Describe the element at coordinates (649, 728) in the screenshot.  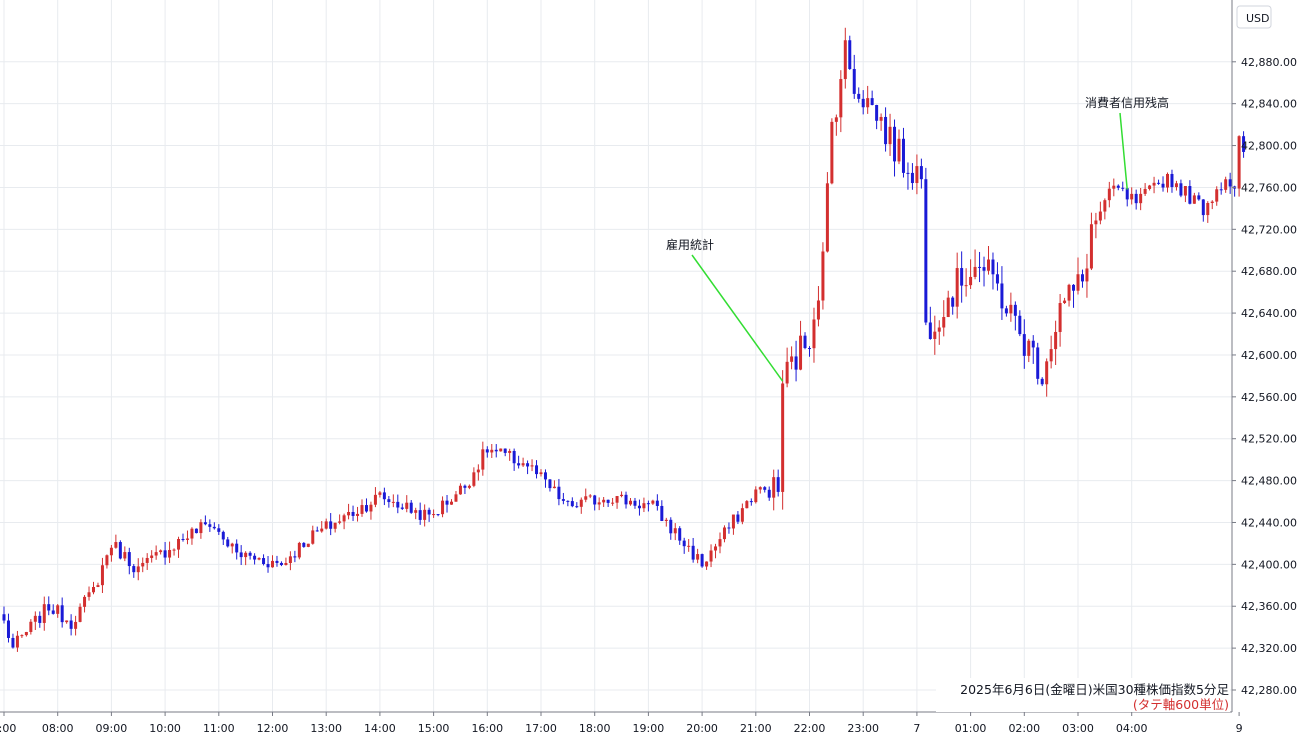
I see `x-tick-label: 19:00` at that location.